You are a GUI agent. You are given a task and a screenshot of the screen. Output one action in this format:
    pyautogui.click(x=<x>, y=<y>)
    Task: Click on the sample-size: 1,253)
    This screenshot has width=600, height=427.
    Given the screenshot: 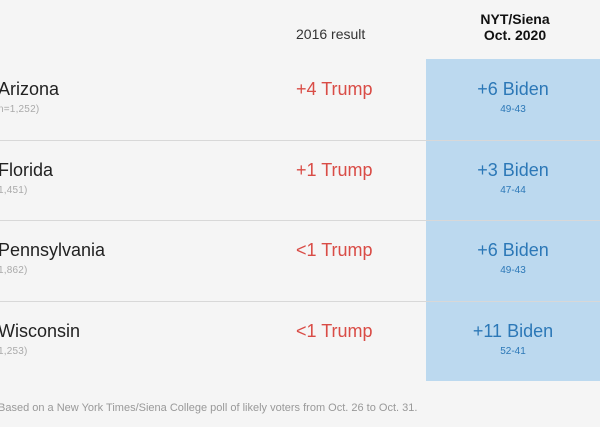 What is the action you would take?
    pyautogui.click(x=14, y=351)
    